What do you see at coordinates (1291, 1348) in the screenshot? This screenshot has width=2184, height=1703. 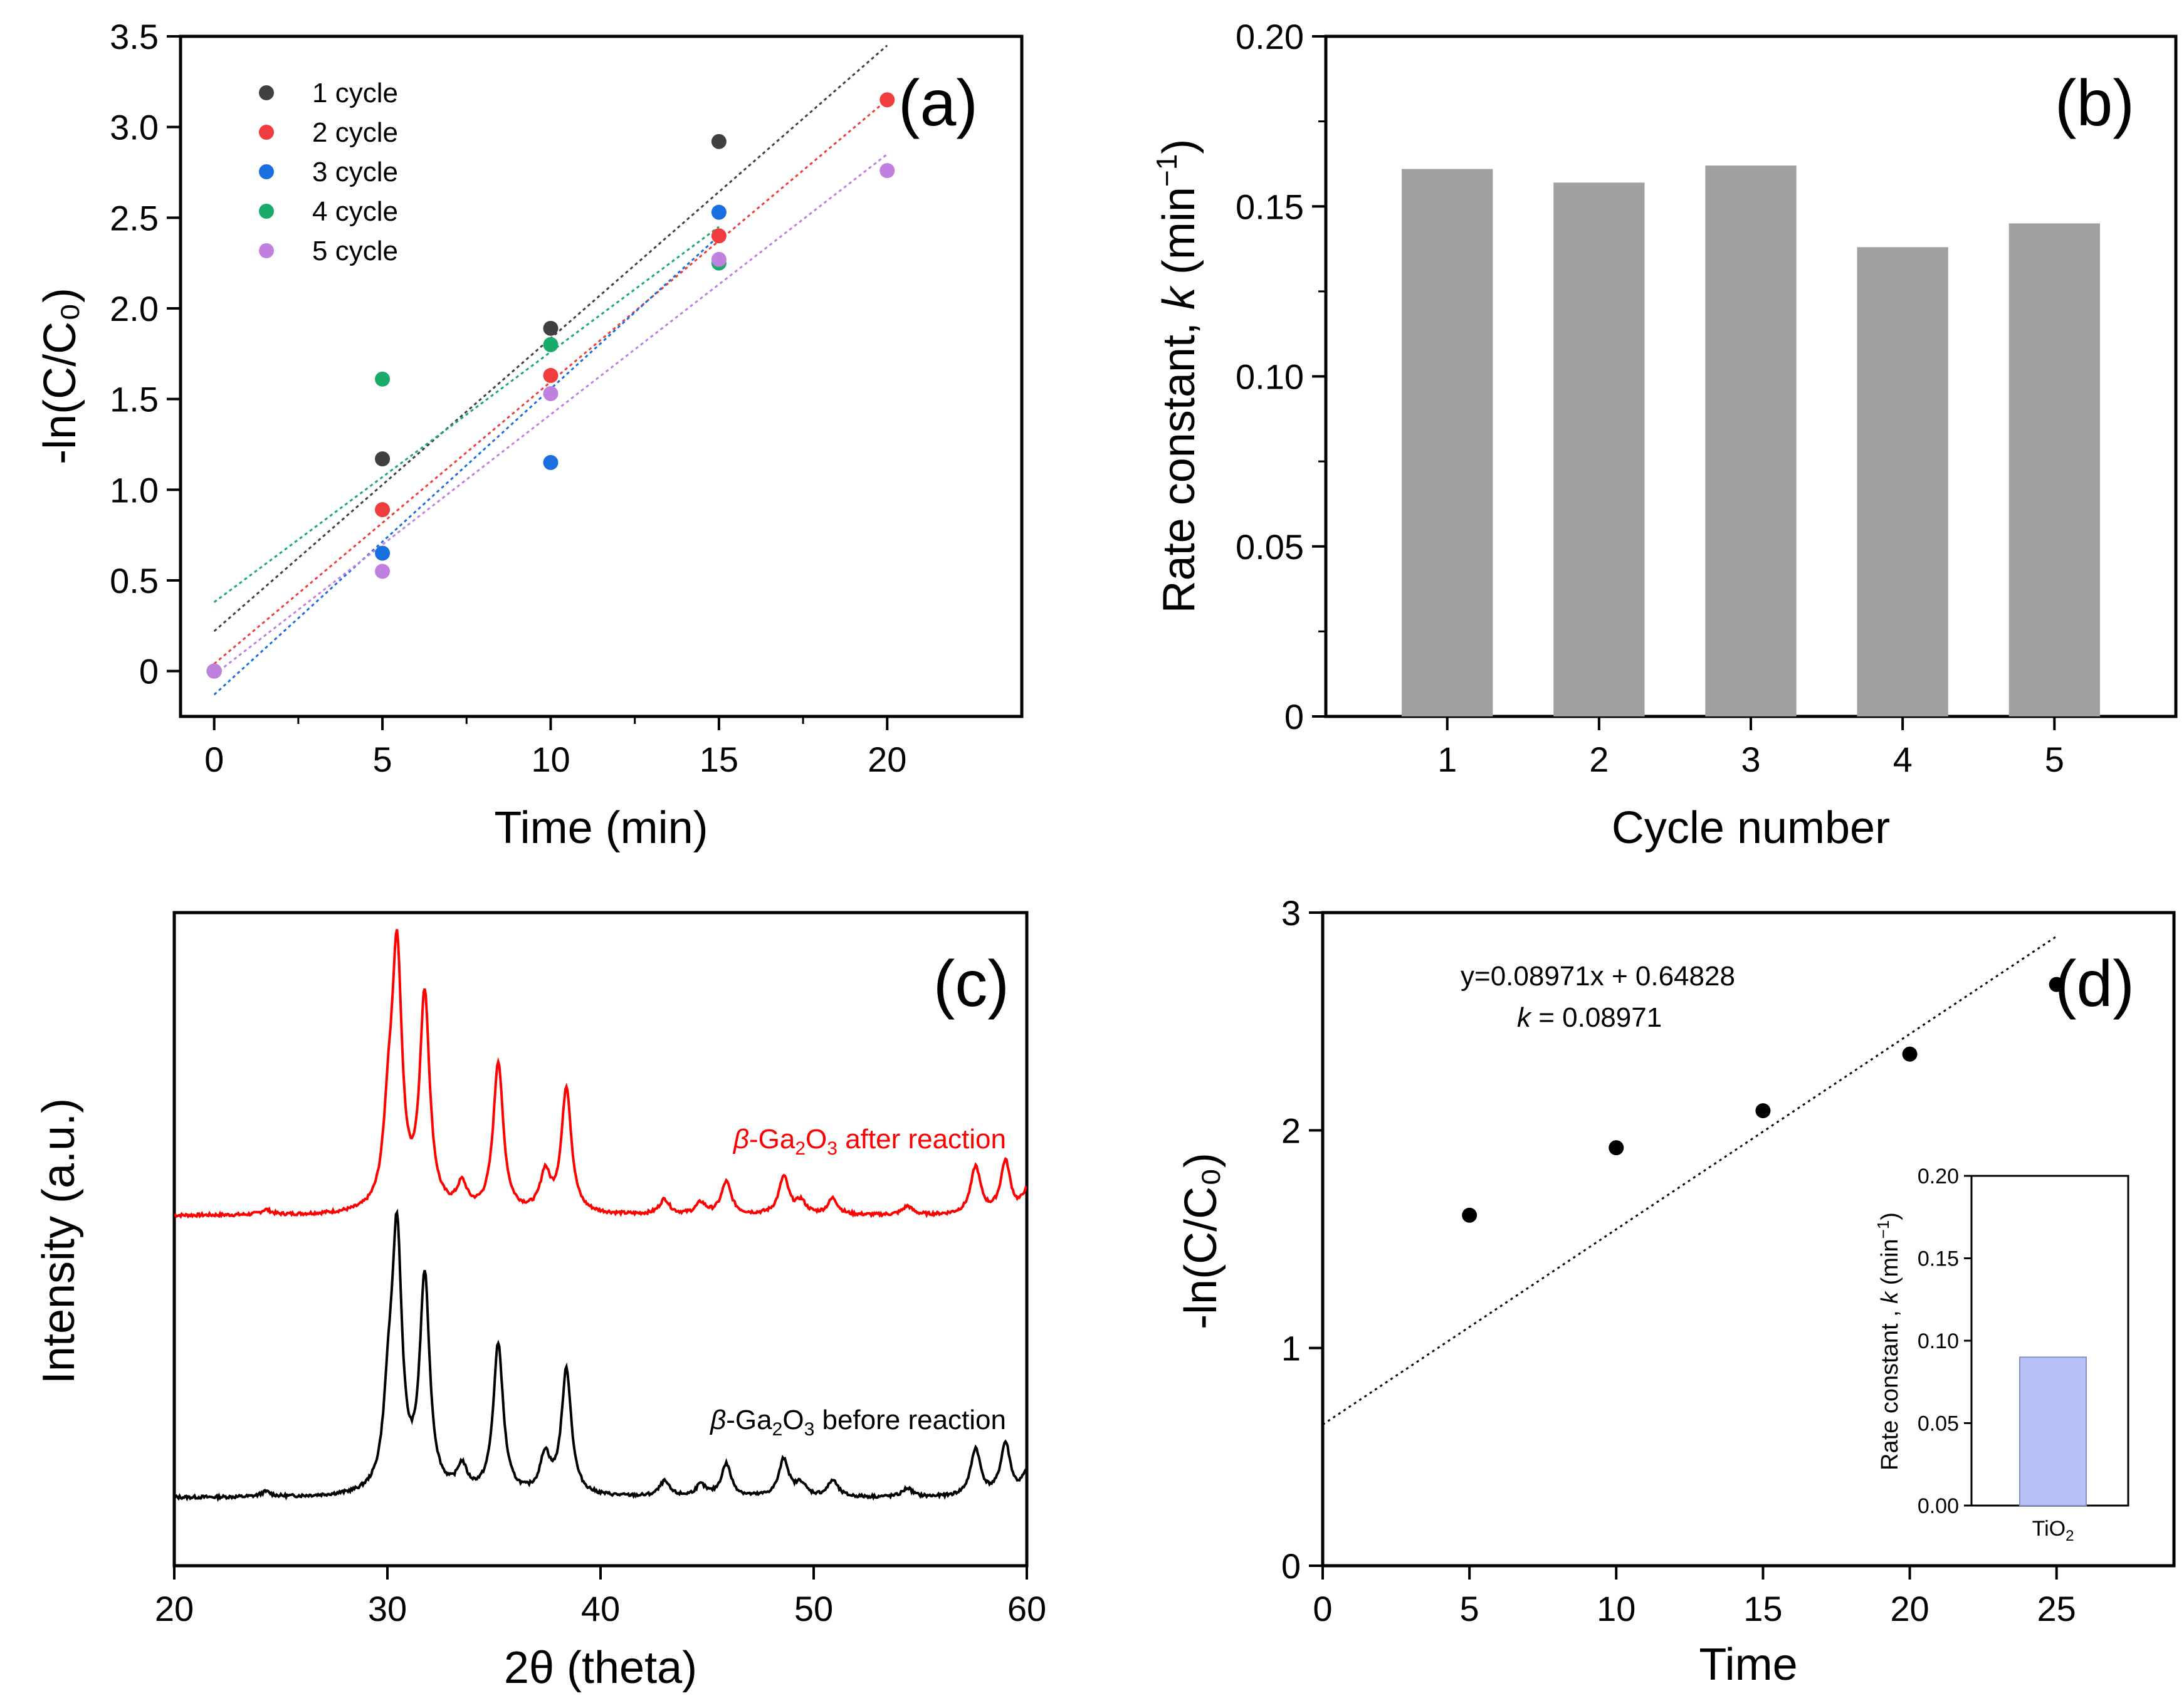 I see `y-tick-label: 1` at bounding box center [1291, 1348].